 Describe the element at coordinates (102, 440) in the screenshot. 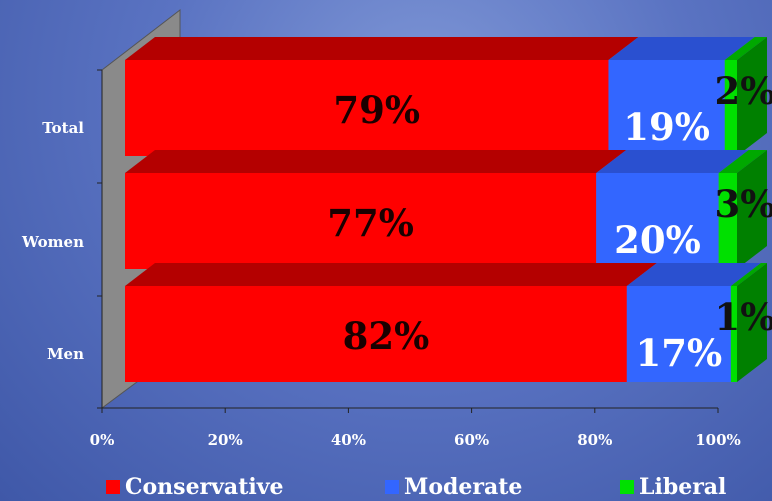

I see `x-tick-label-0: 0%` at that location.